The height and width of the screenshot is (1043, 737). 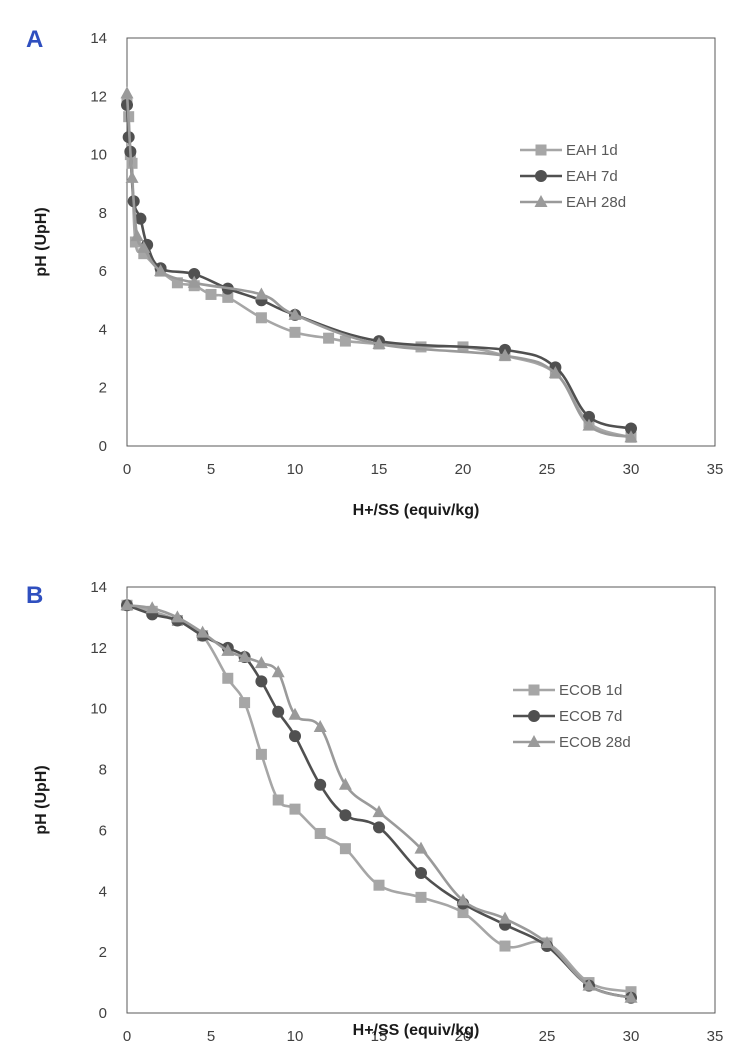 What do you see at coordinates (103, 952) in the screenshot?
I see `y-tick-label: 2` at bounding box center [103, 952].